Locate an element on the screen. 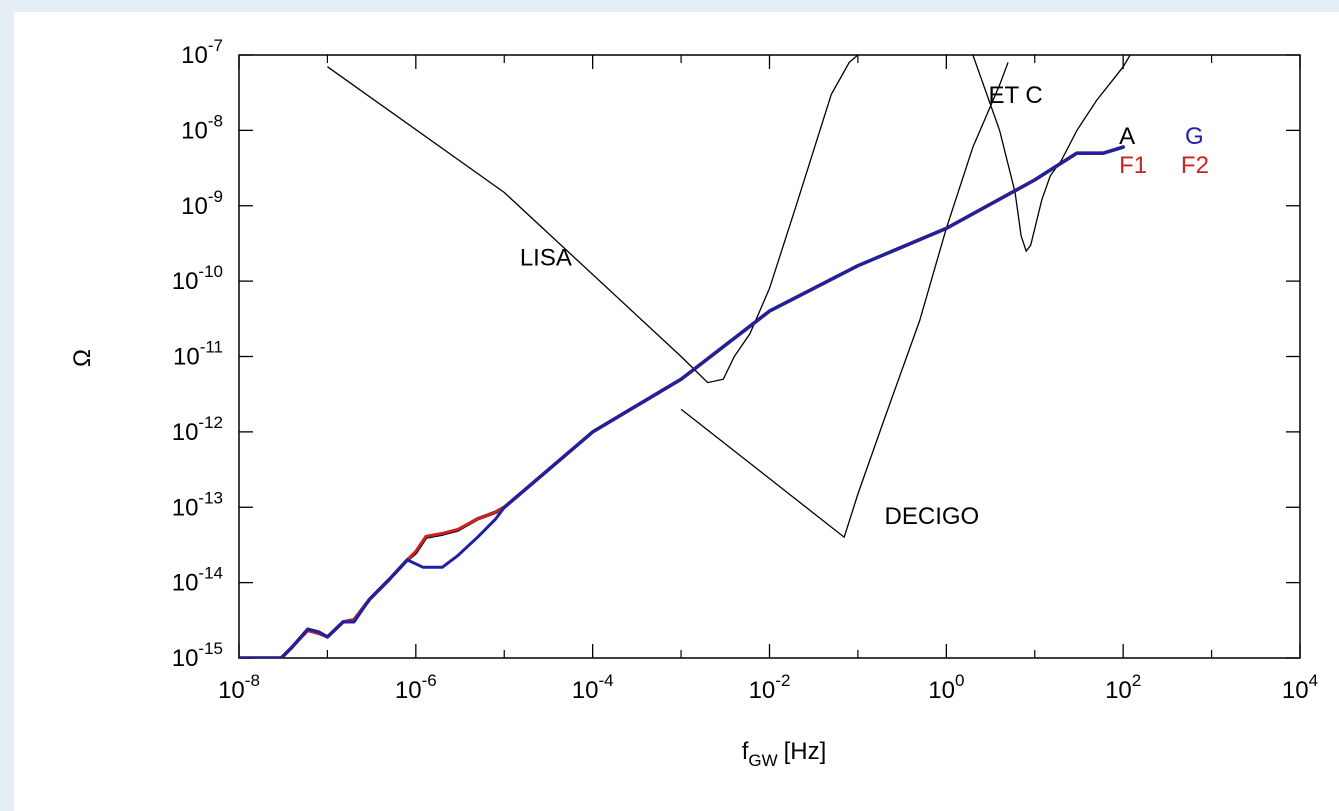 This screenshot has width=1339, height=811. label-et-c: ET C is located at coordinates (1016, 95).